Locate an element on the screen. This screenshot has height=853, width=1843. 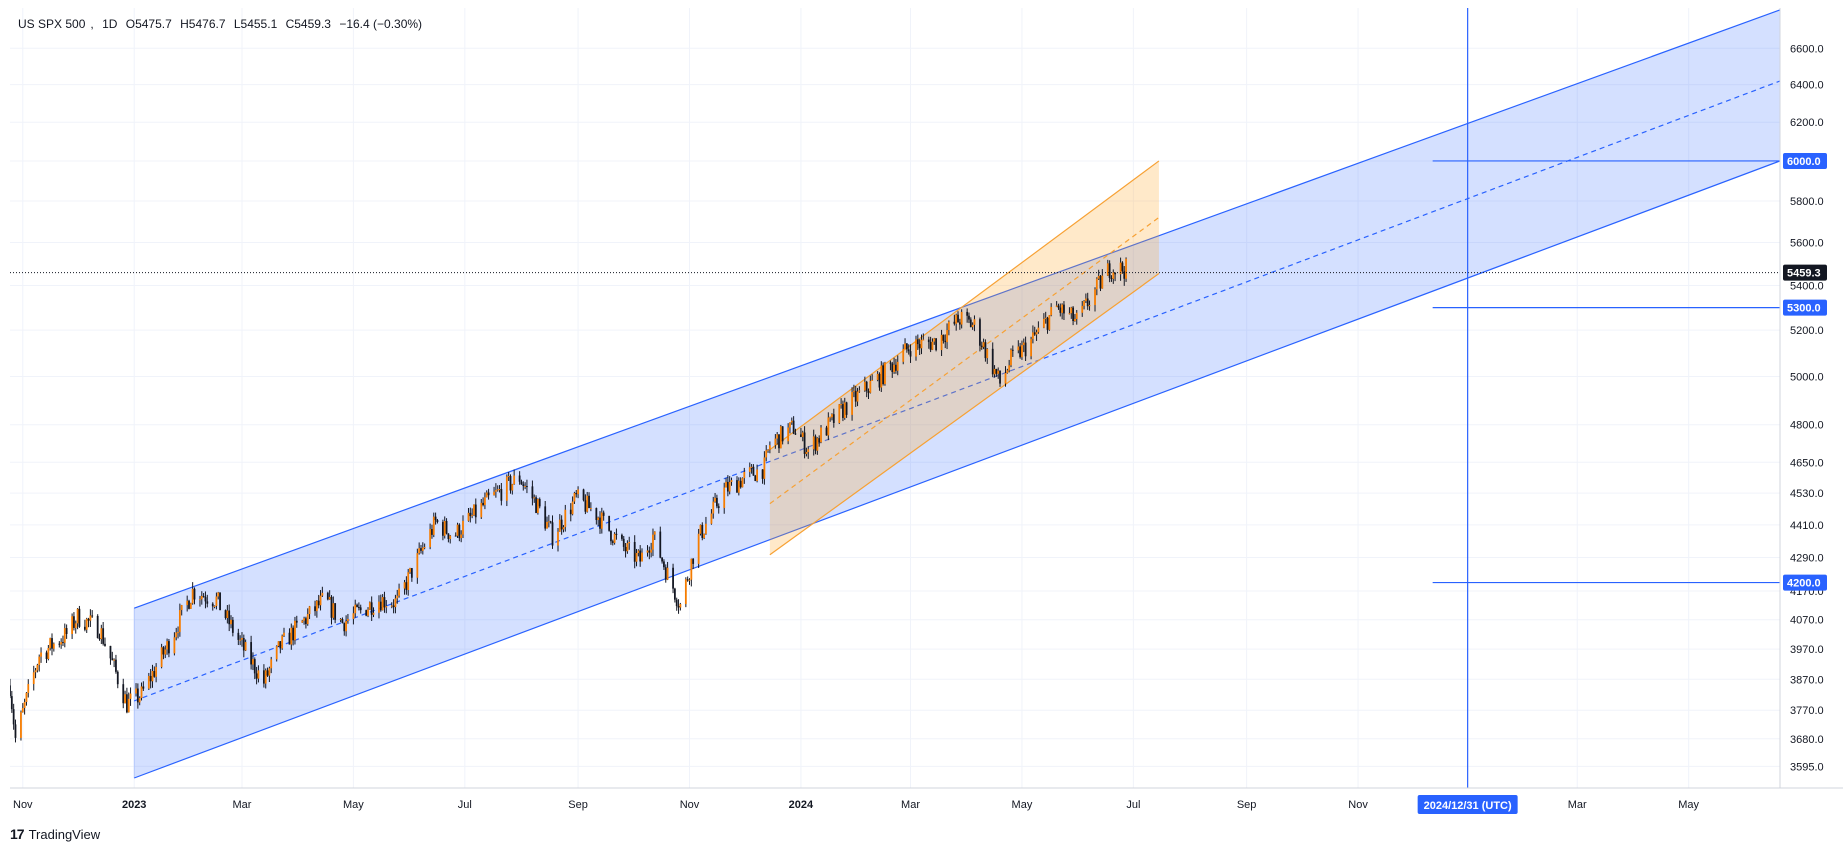
orange-channel-lower-line is located at coordinates (964, 414).